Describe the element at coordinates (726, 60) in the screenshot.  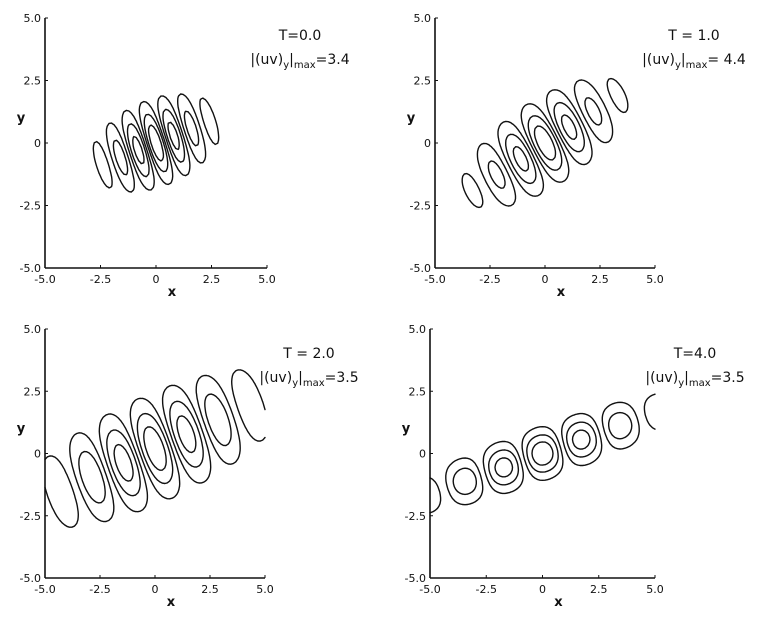
I see `max-label-part: = 4.4` at that location.